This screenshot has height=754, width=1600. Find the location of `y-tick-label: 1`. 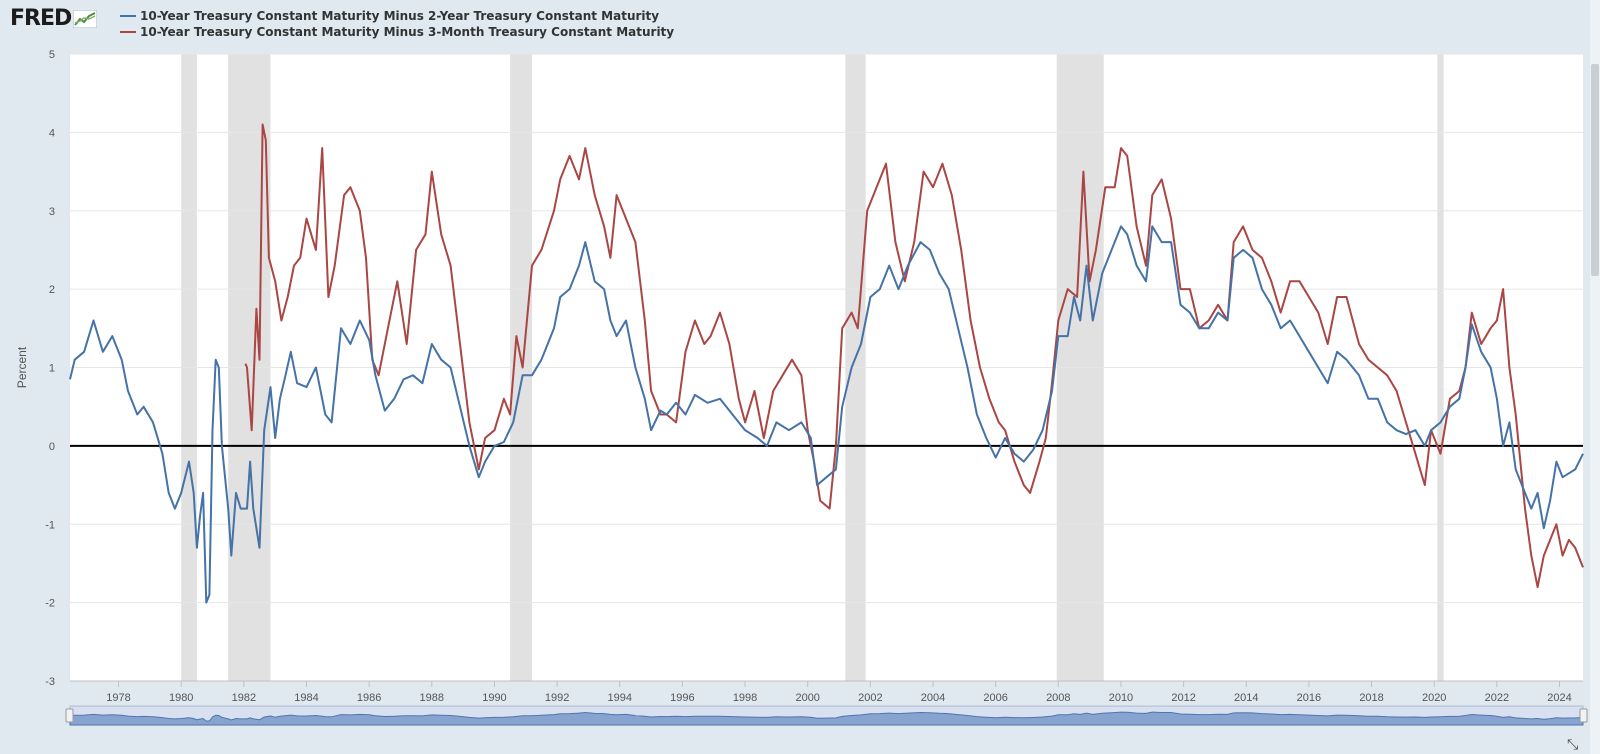

y-tick-label: 1 is located at coordinates (52, 369).